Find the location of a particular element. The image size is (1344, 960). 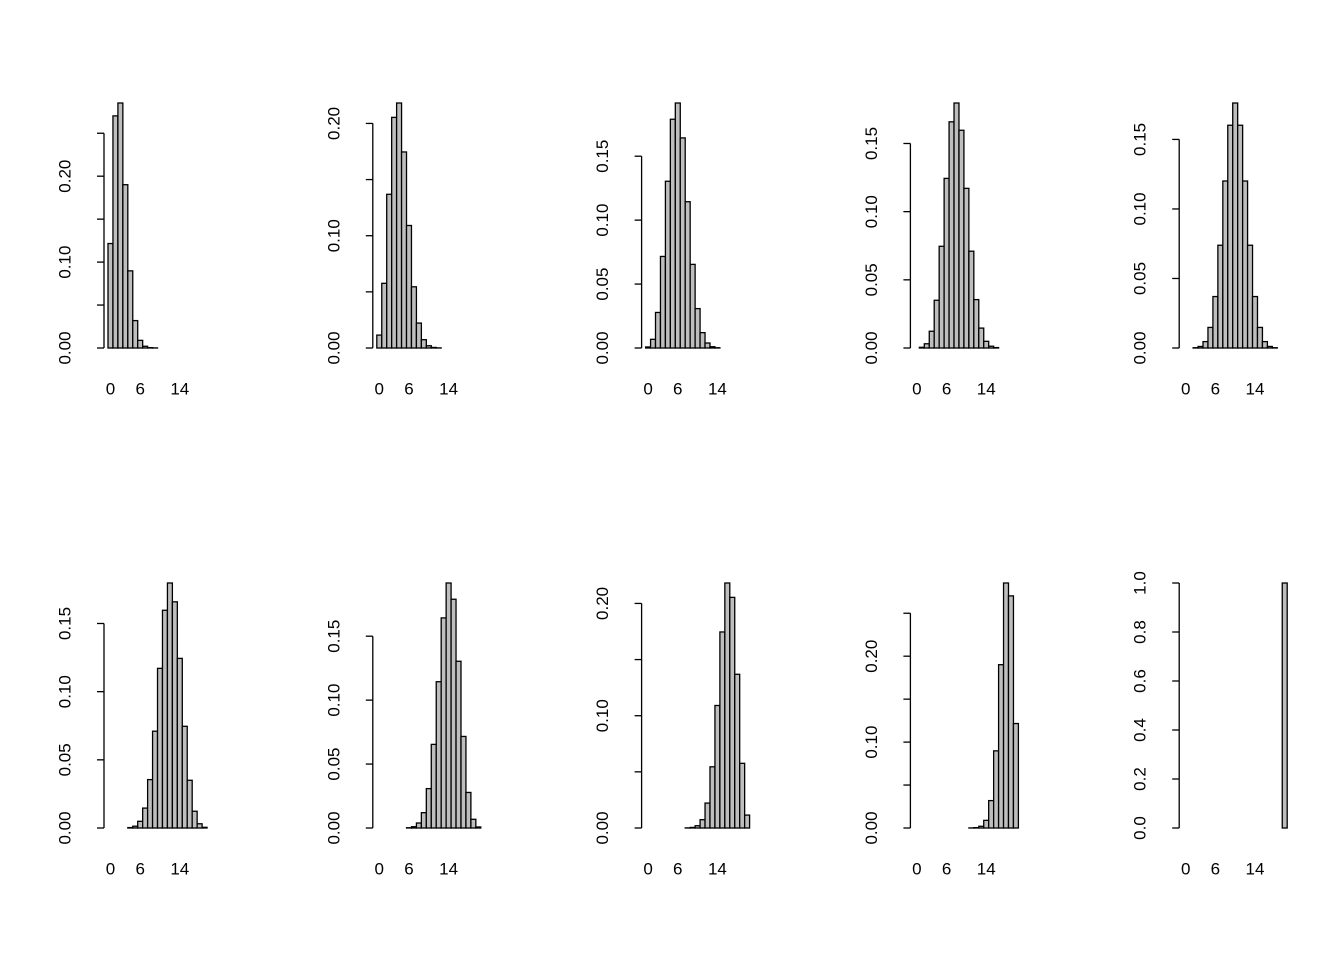

y-tick-label: 0.2 is located at coordinates (1140, 779).